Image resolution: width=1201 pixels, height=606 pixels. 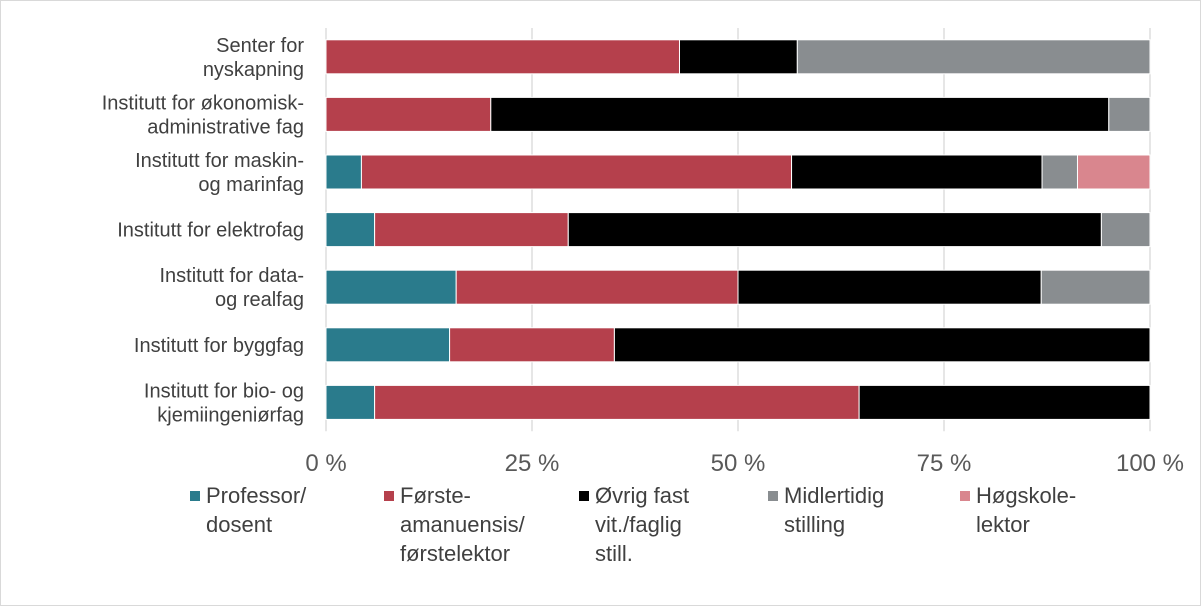 What do you see at coordinates (1026, 510) in the screenshot?
I see `legend-label: Høgskole-lektor` at bounding box center [1026, 510].